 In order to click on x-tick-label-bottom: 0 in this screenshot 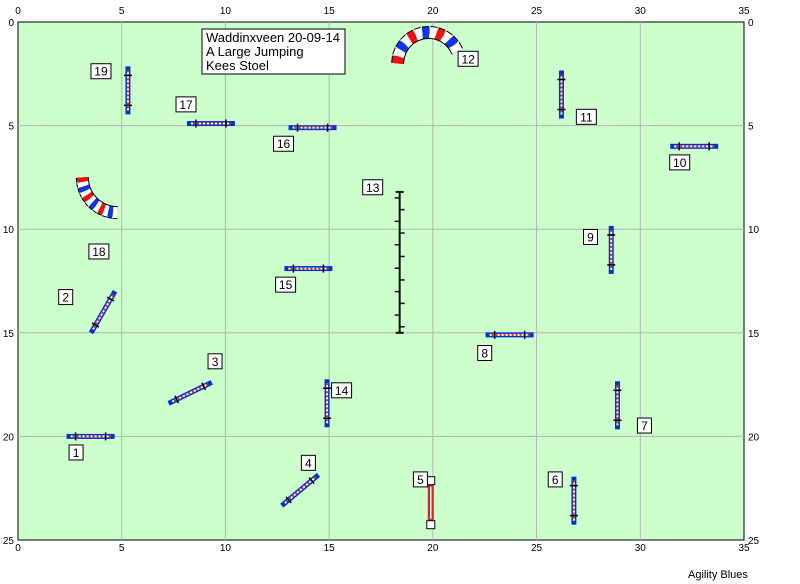, I will do `click(18, 548)`.